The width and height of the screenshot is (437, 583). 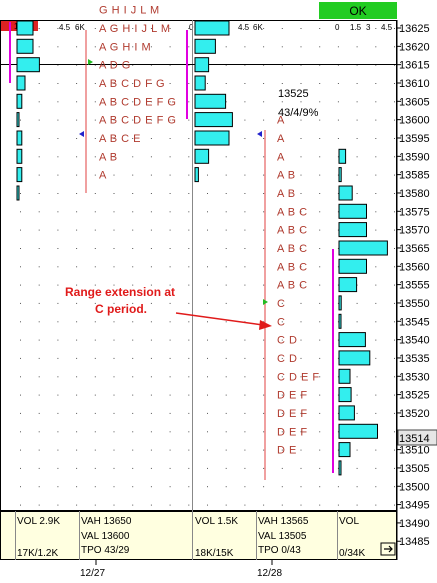 I want to click on stat-ratio: 43/4/9%, so click(x=298, y=113).